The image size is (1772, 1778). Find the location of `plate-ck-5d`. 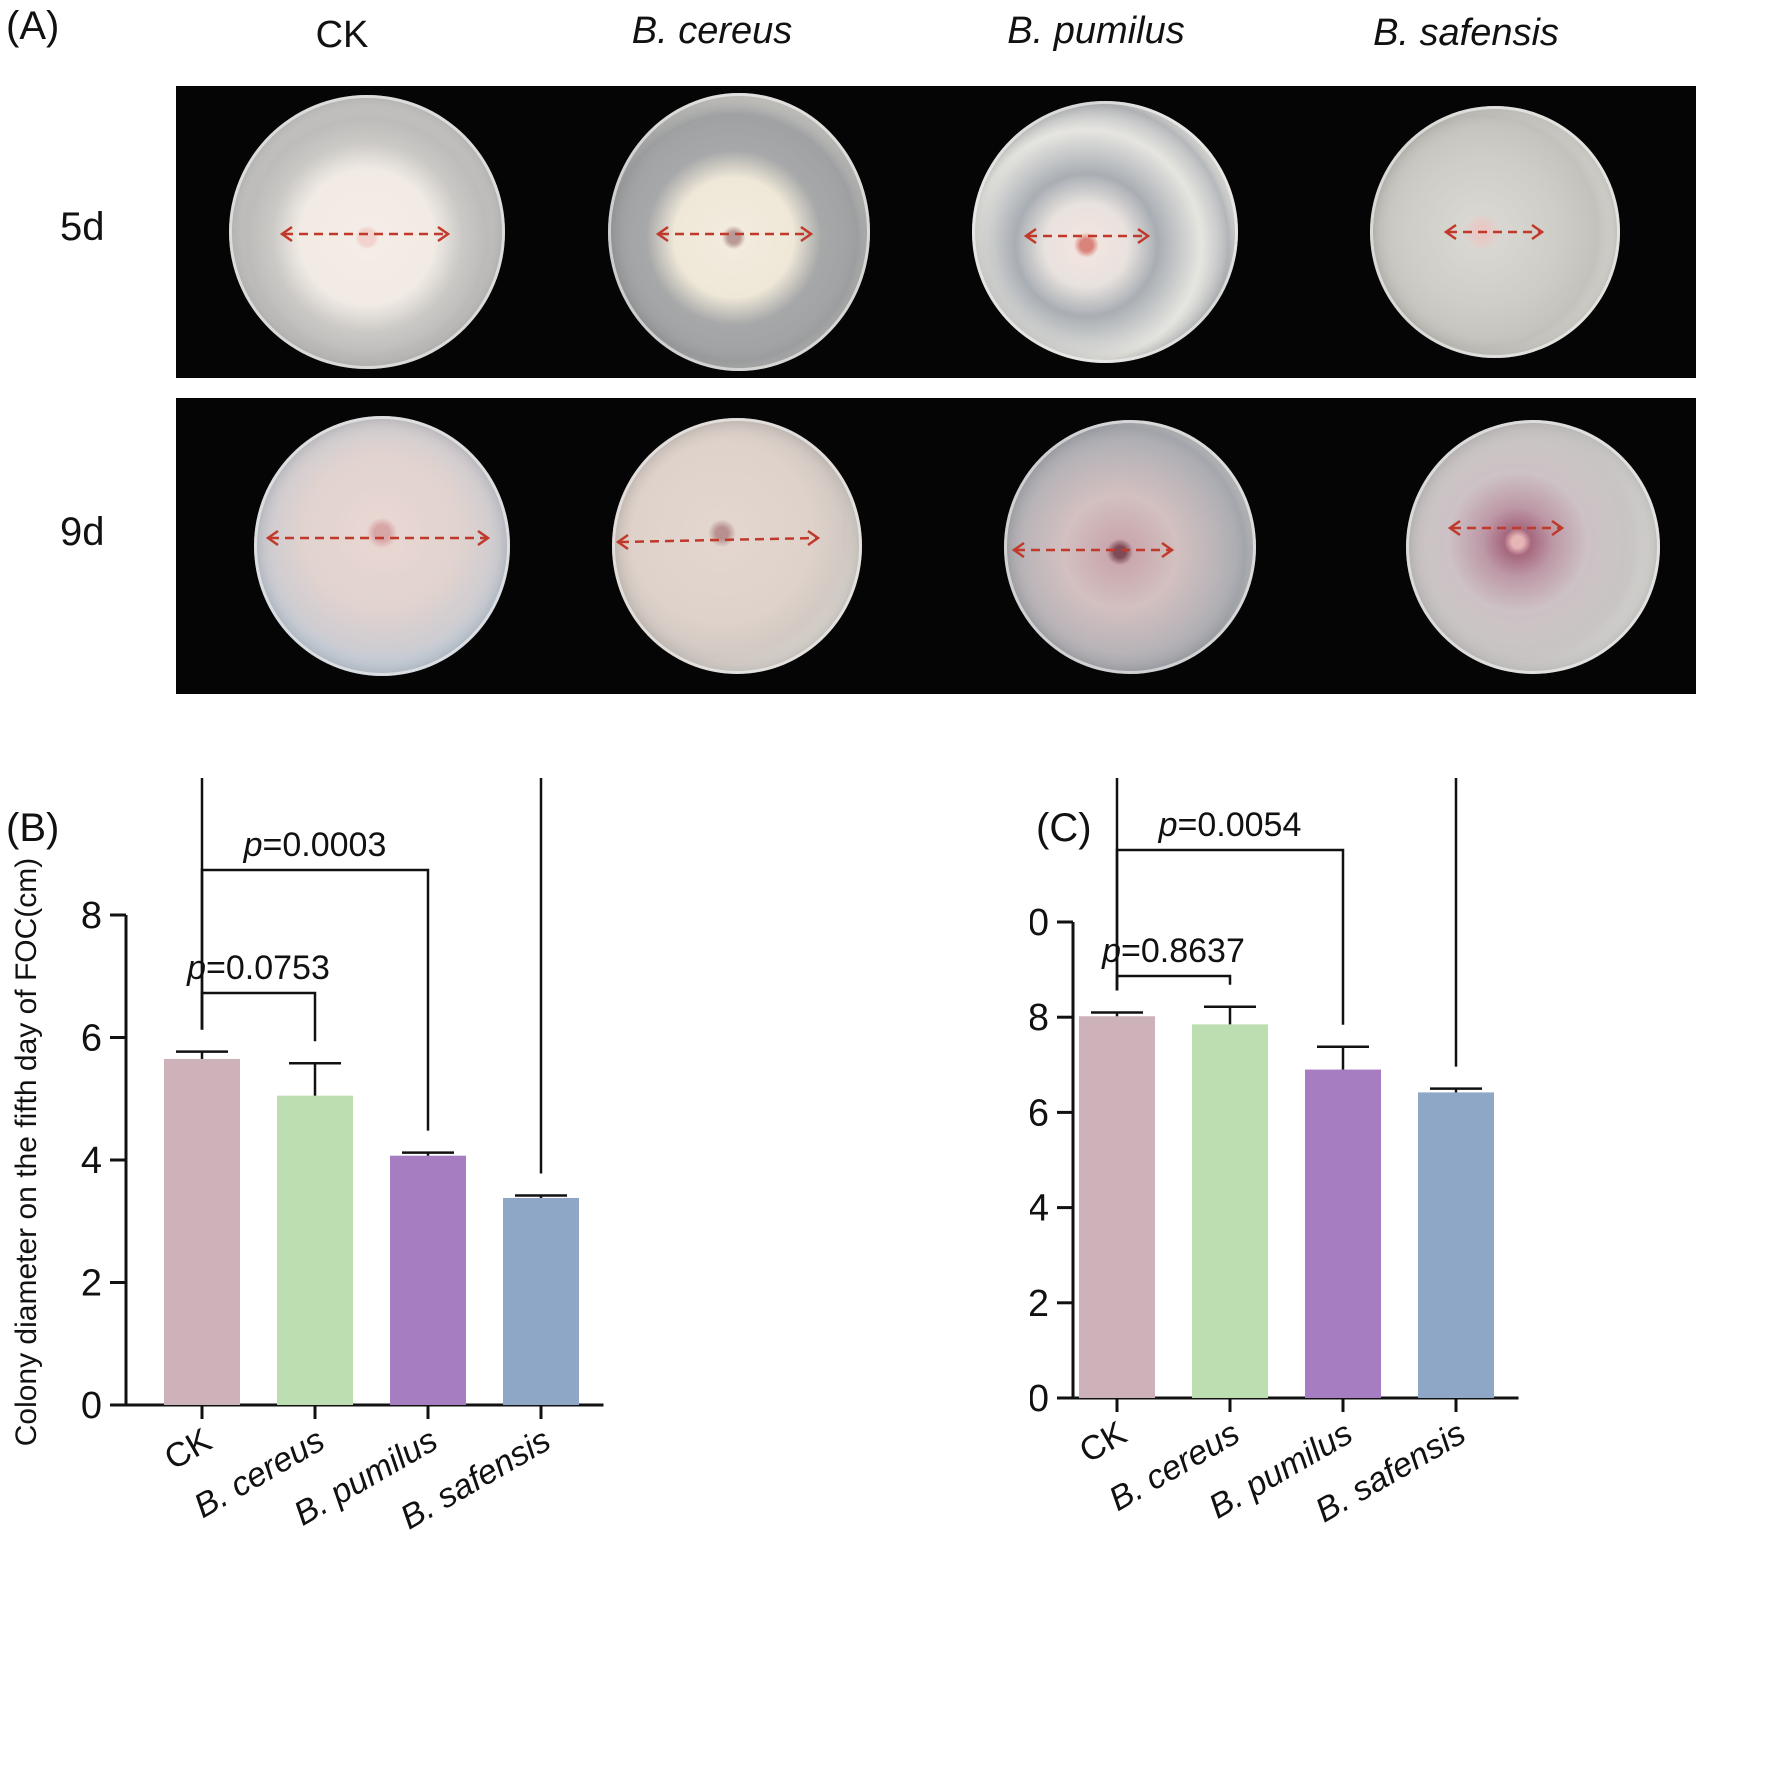

plate-ck-5d is located at coordinates (367, 232).